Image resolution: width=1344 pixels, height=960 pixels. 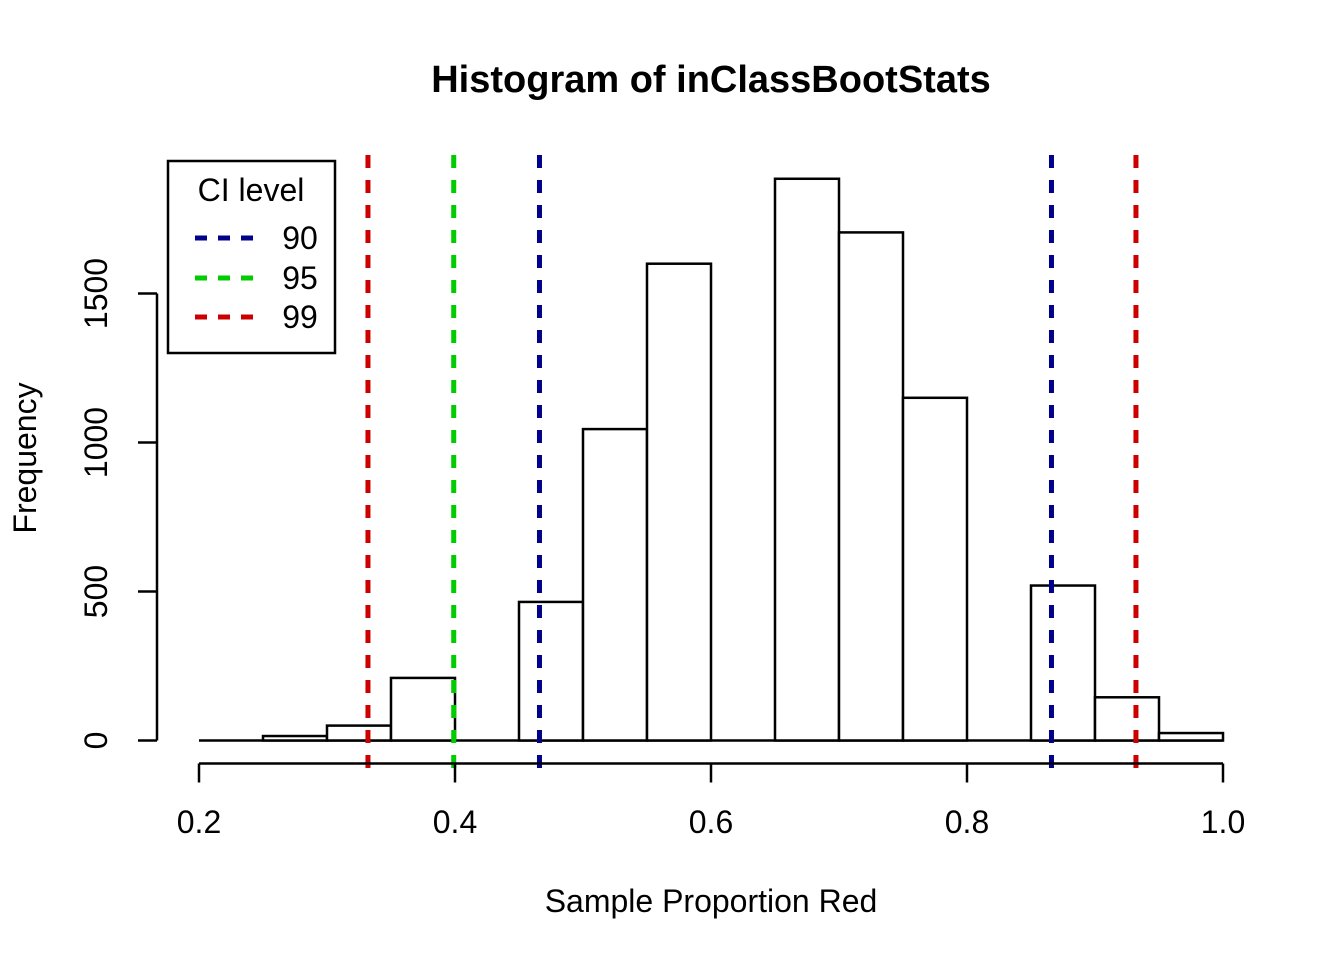 I want to click on legend-entry-label-99: 99, so click(x=300, y=317).